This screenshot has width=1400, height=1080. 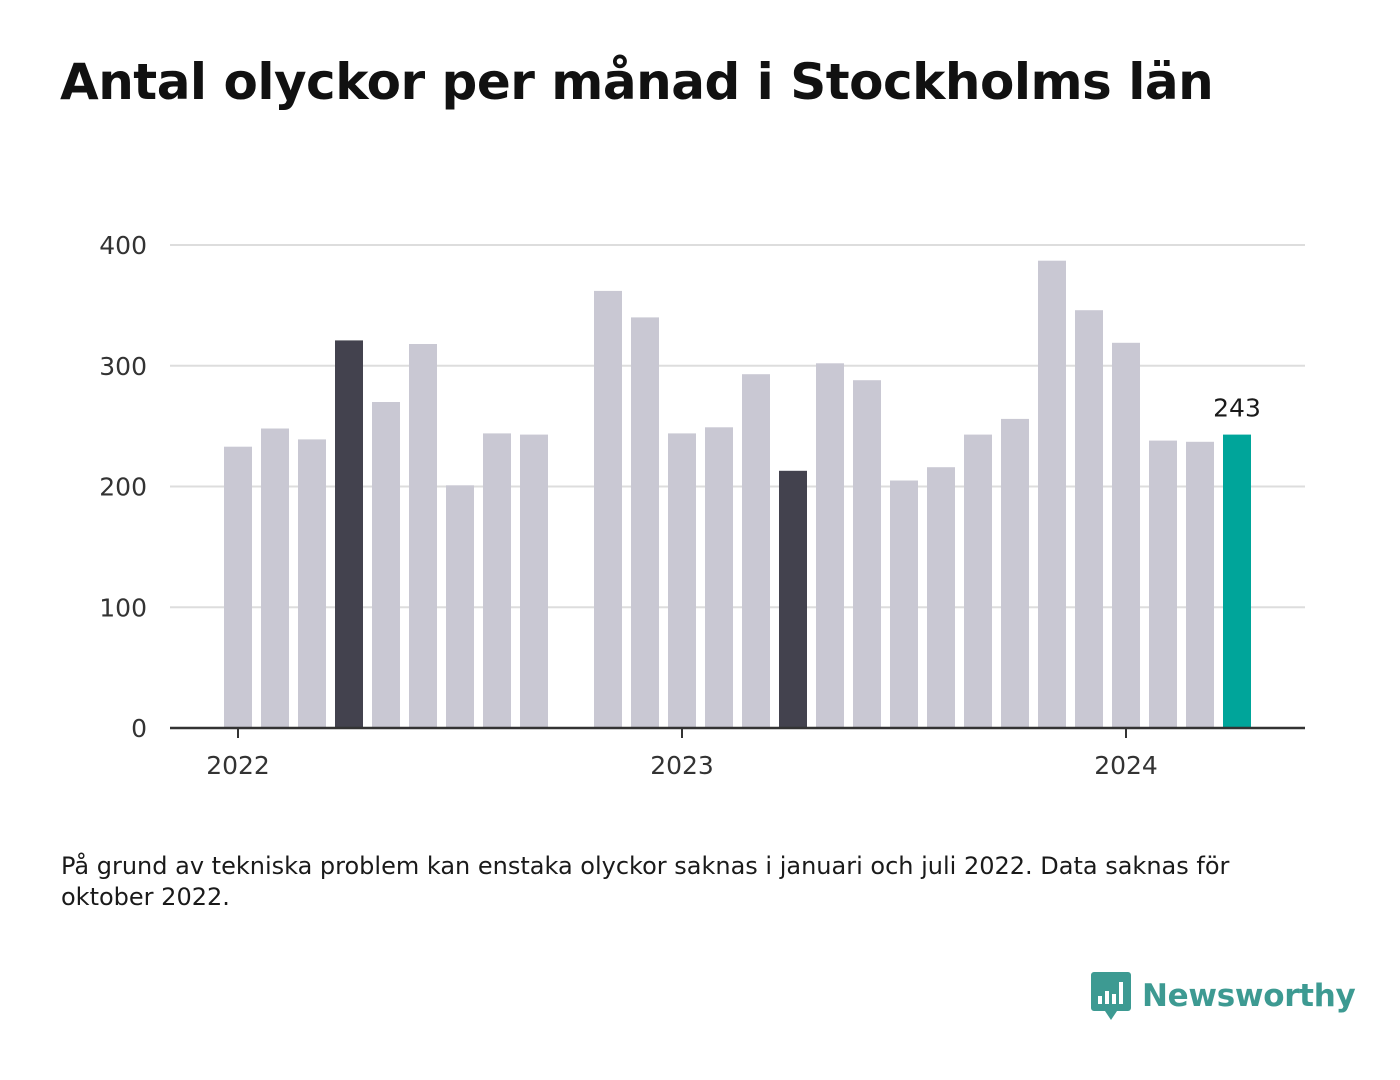 I want to click on x-tick-label: 2023, so click(x=682, y=765).